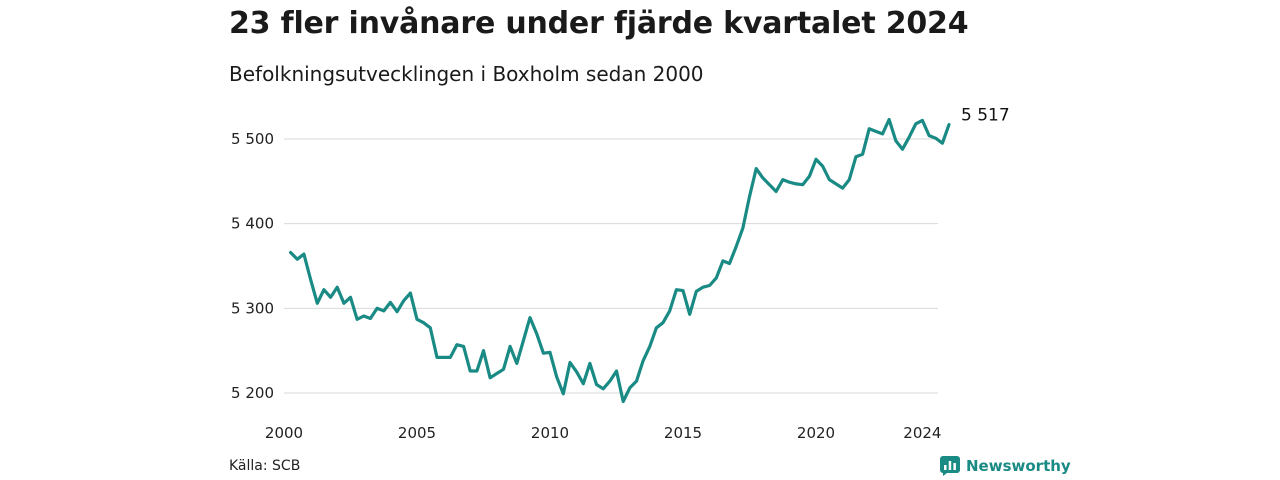 The width and height of the screenshot is (1280, 480). What do you see at coordinates (550, 433) in the screenshot?
I see `x-tick-label: 2010` at bounding box center [550, 433].